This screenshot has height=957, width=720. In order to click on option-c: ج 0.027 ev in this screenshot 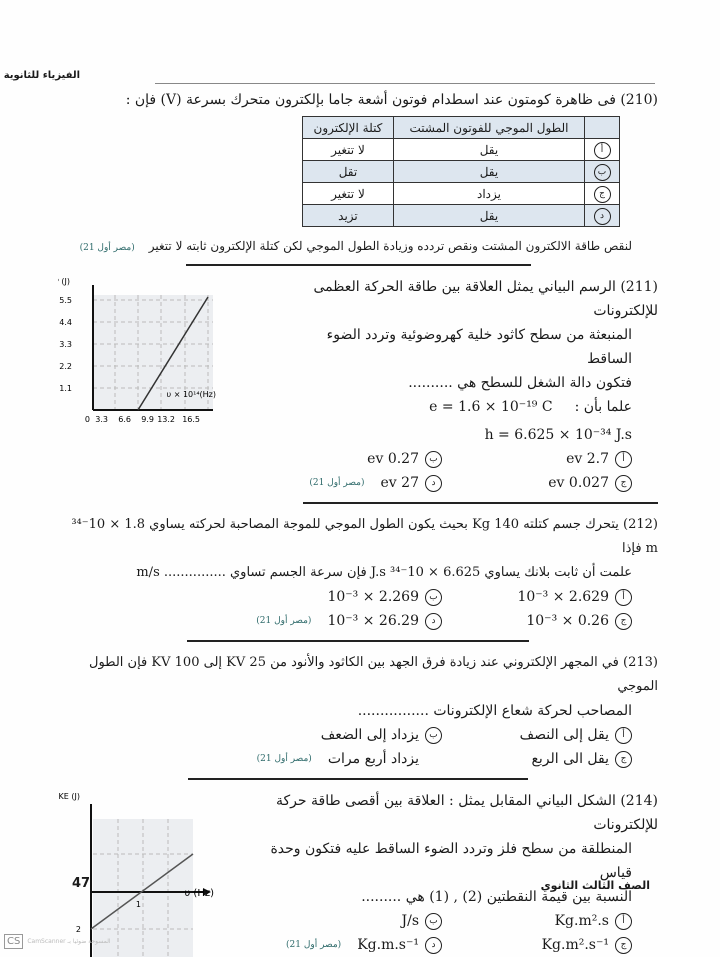, I will do `click(537, 483)`.